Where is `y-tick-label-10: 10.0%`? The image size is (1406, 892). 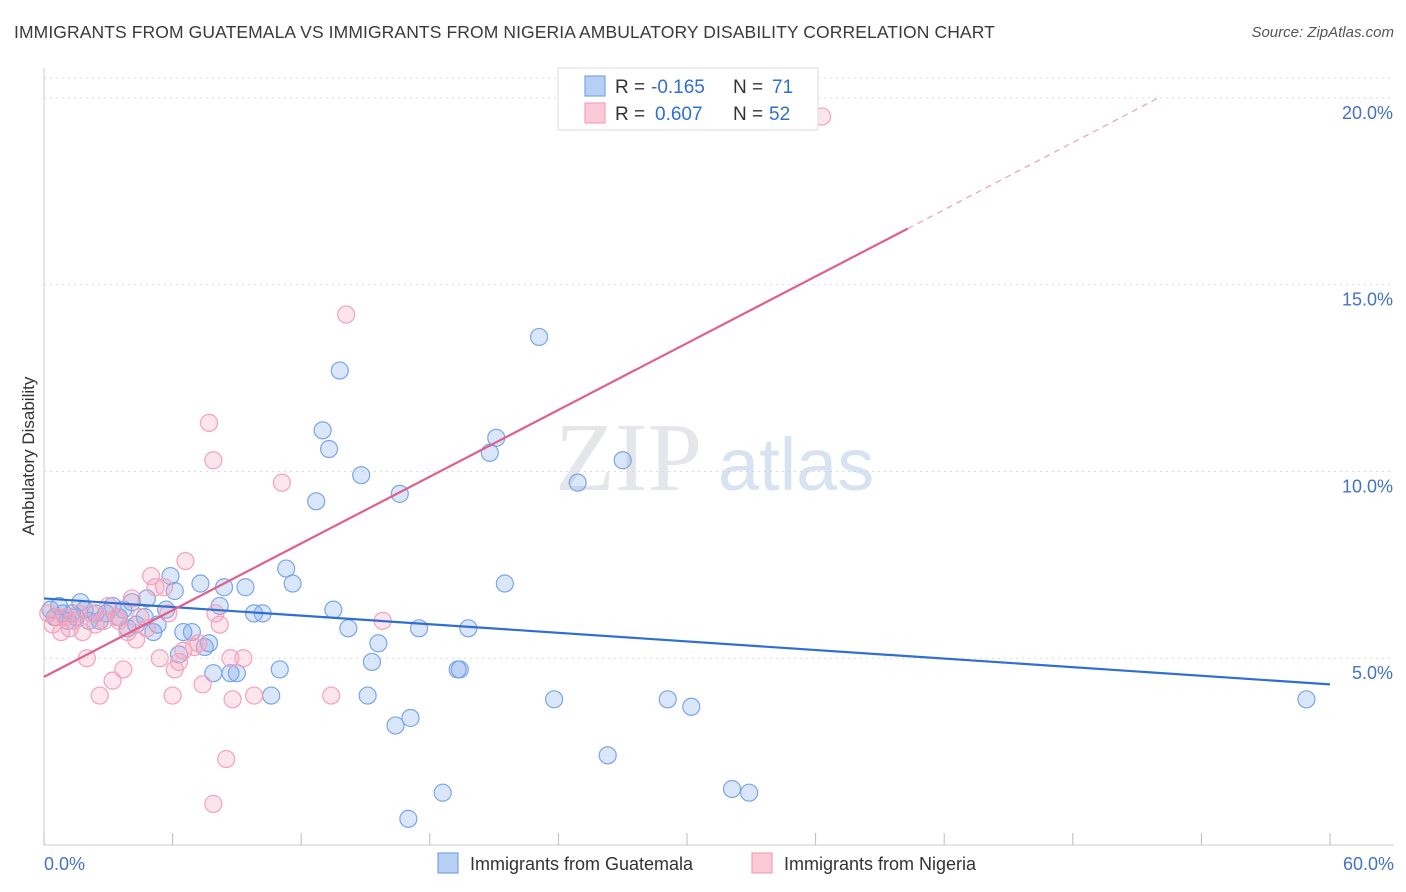
y-tick-label-10: 10.0% is located at coordinates (1367, 486).